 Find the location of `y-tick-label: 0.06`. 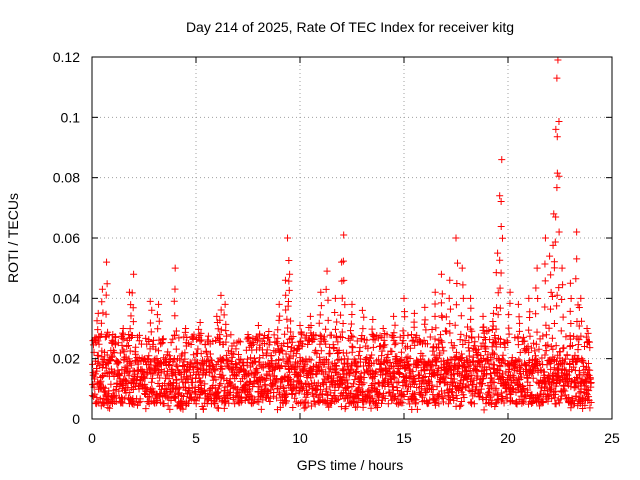

y-tick-label: 0.06 is located at coordinates (66, 238).